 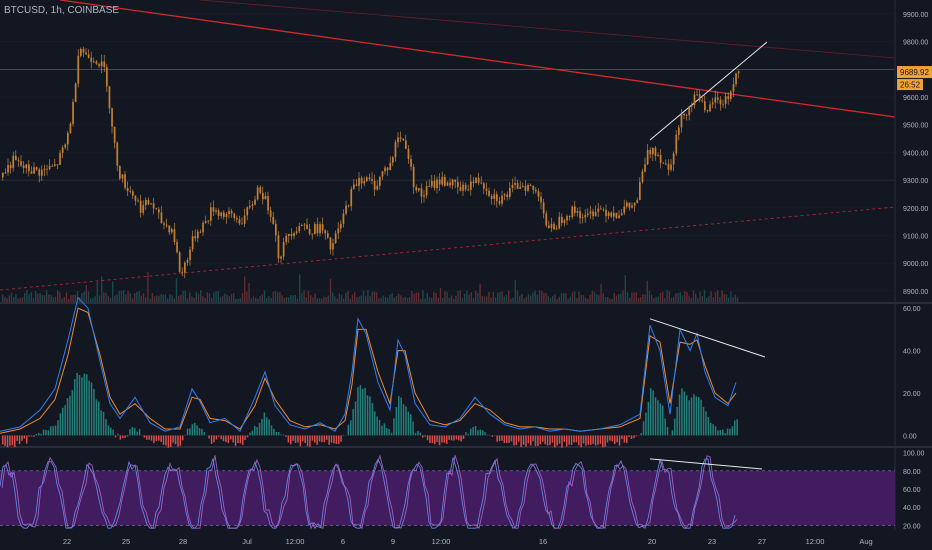 I want to click on time-tick-label: 12:00, so click(x=295, y=541).